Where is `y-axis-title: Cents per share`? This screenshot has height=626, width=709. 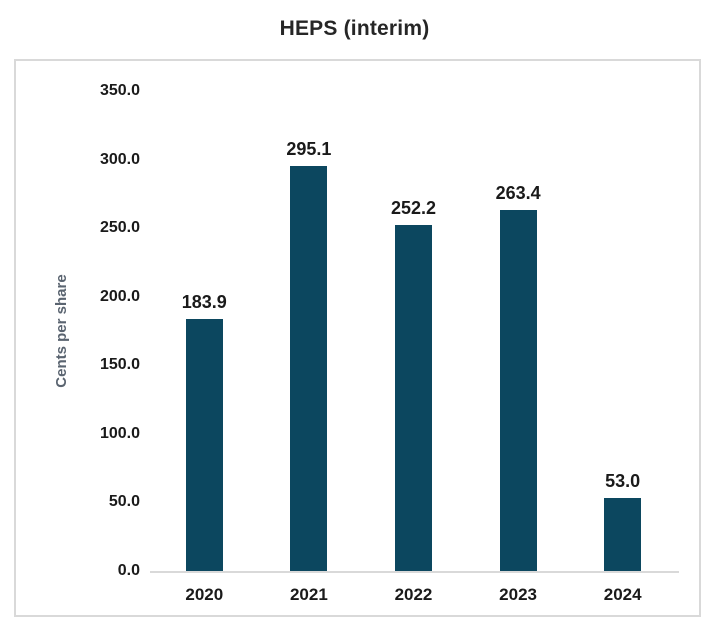 y-axis-title: Cents per share is located at coordinates (61, 331).